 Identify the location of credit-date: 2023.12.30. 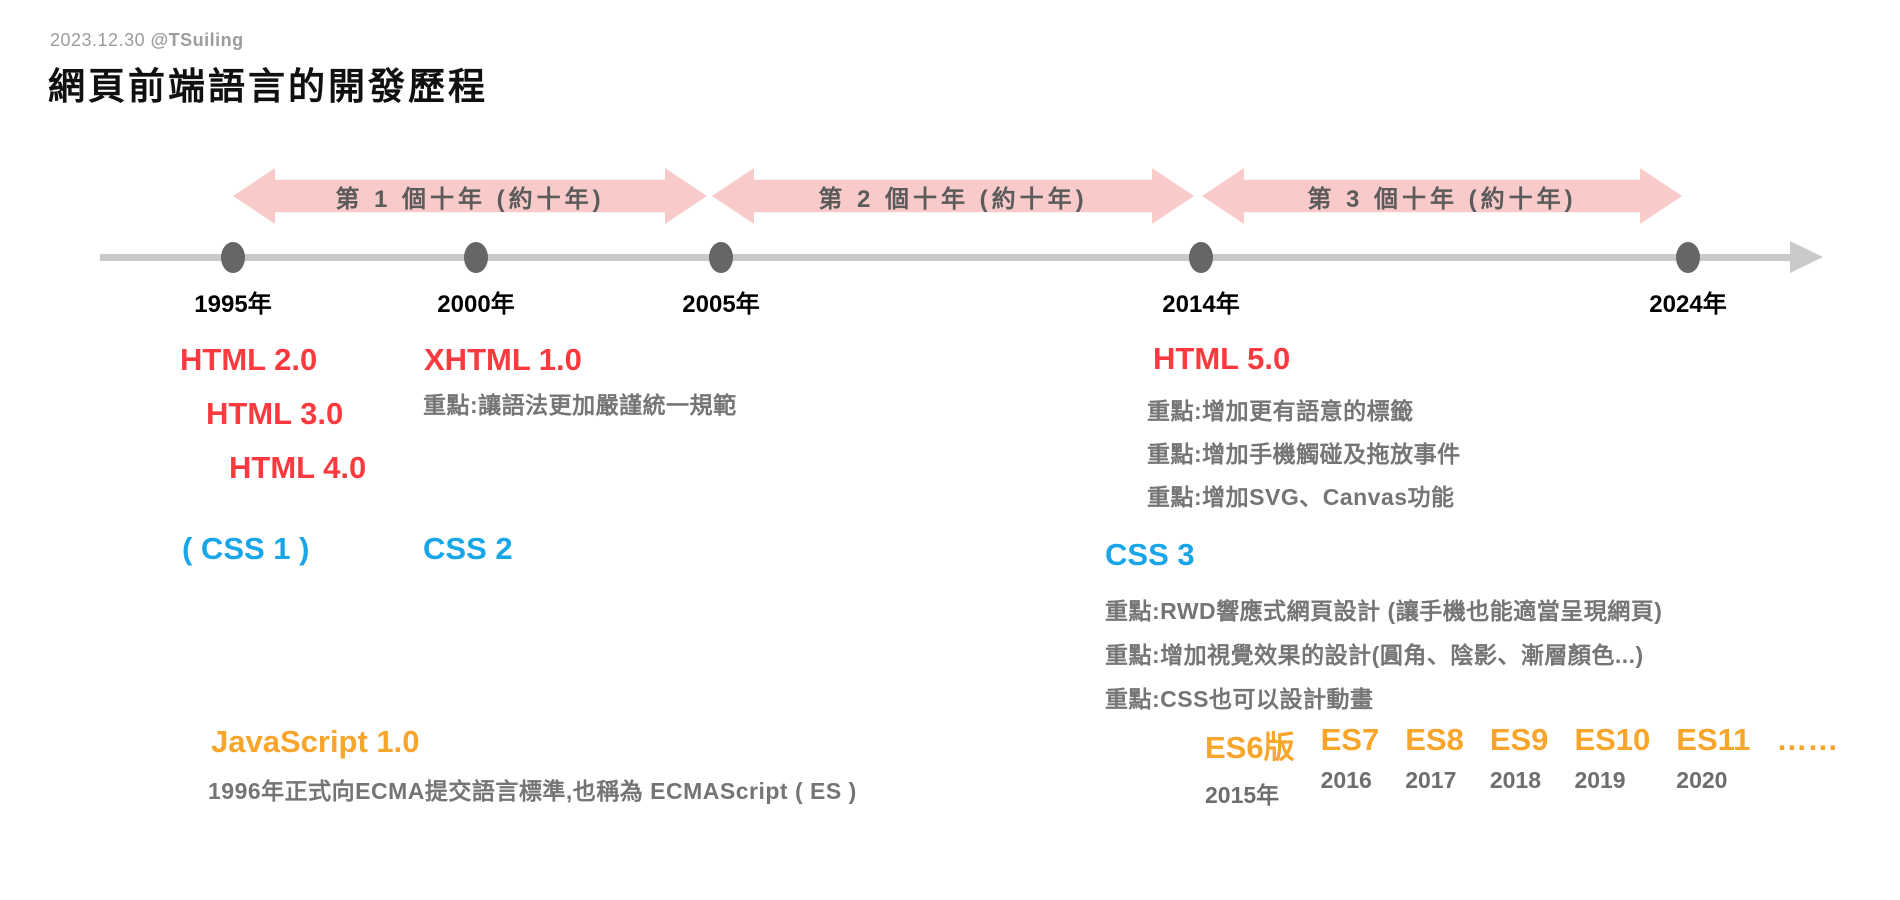
(98, 40).